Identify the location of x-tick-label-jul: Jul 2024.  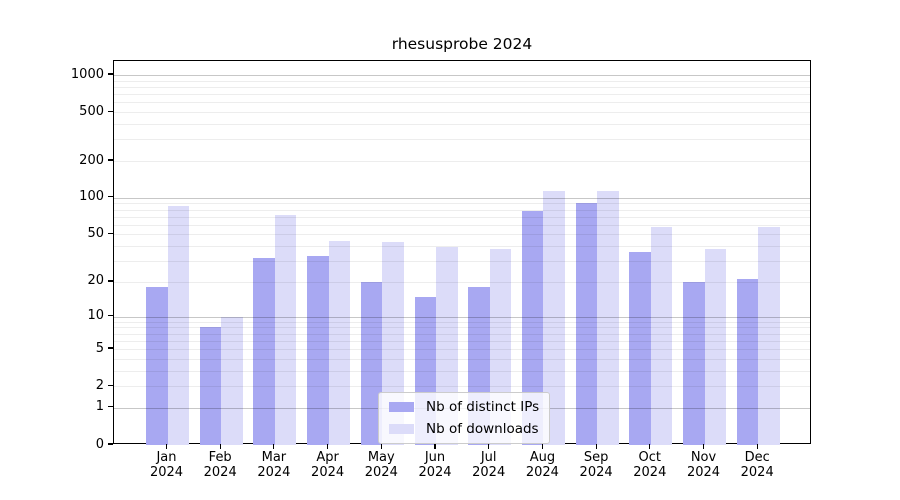
(489, 465).